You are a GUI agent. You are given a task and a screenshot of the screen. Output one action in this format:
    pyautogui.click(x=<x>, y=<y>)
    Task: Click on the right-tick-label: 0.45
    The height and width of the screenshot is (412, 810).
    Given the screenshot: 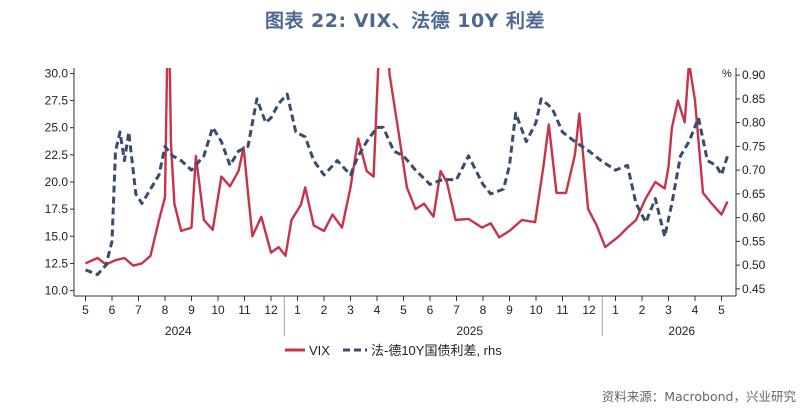 What is the action you would take?
    pyautogui.click(x=754, y=289)
    